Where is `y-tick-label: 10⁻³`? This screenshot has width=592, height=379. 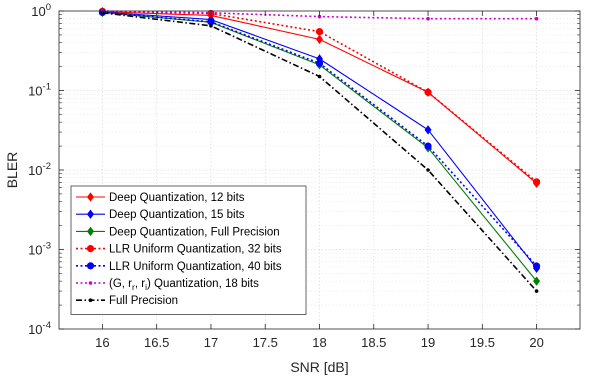 y-tick-label: 10⁻³ is located at coordinates (39, 249).